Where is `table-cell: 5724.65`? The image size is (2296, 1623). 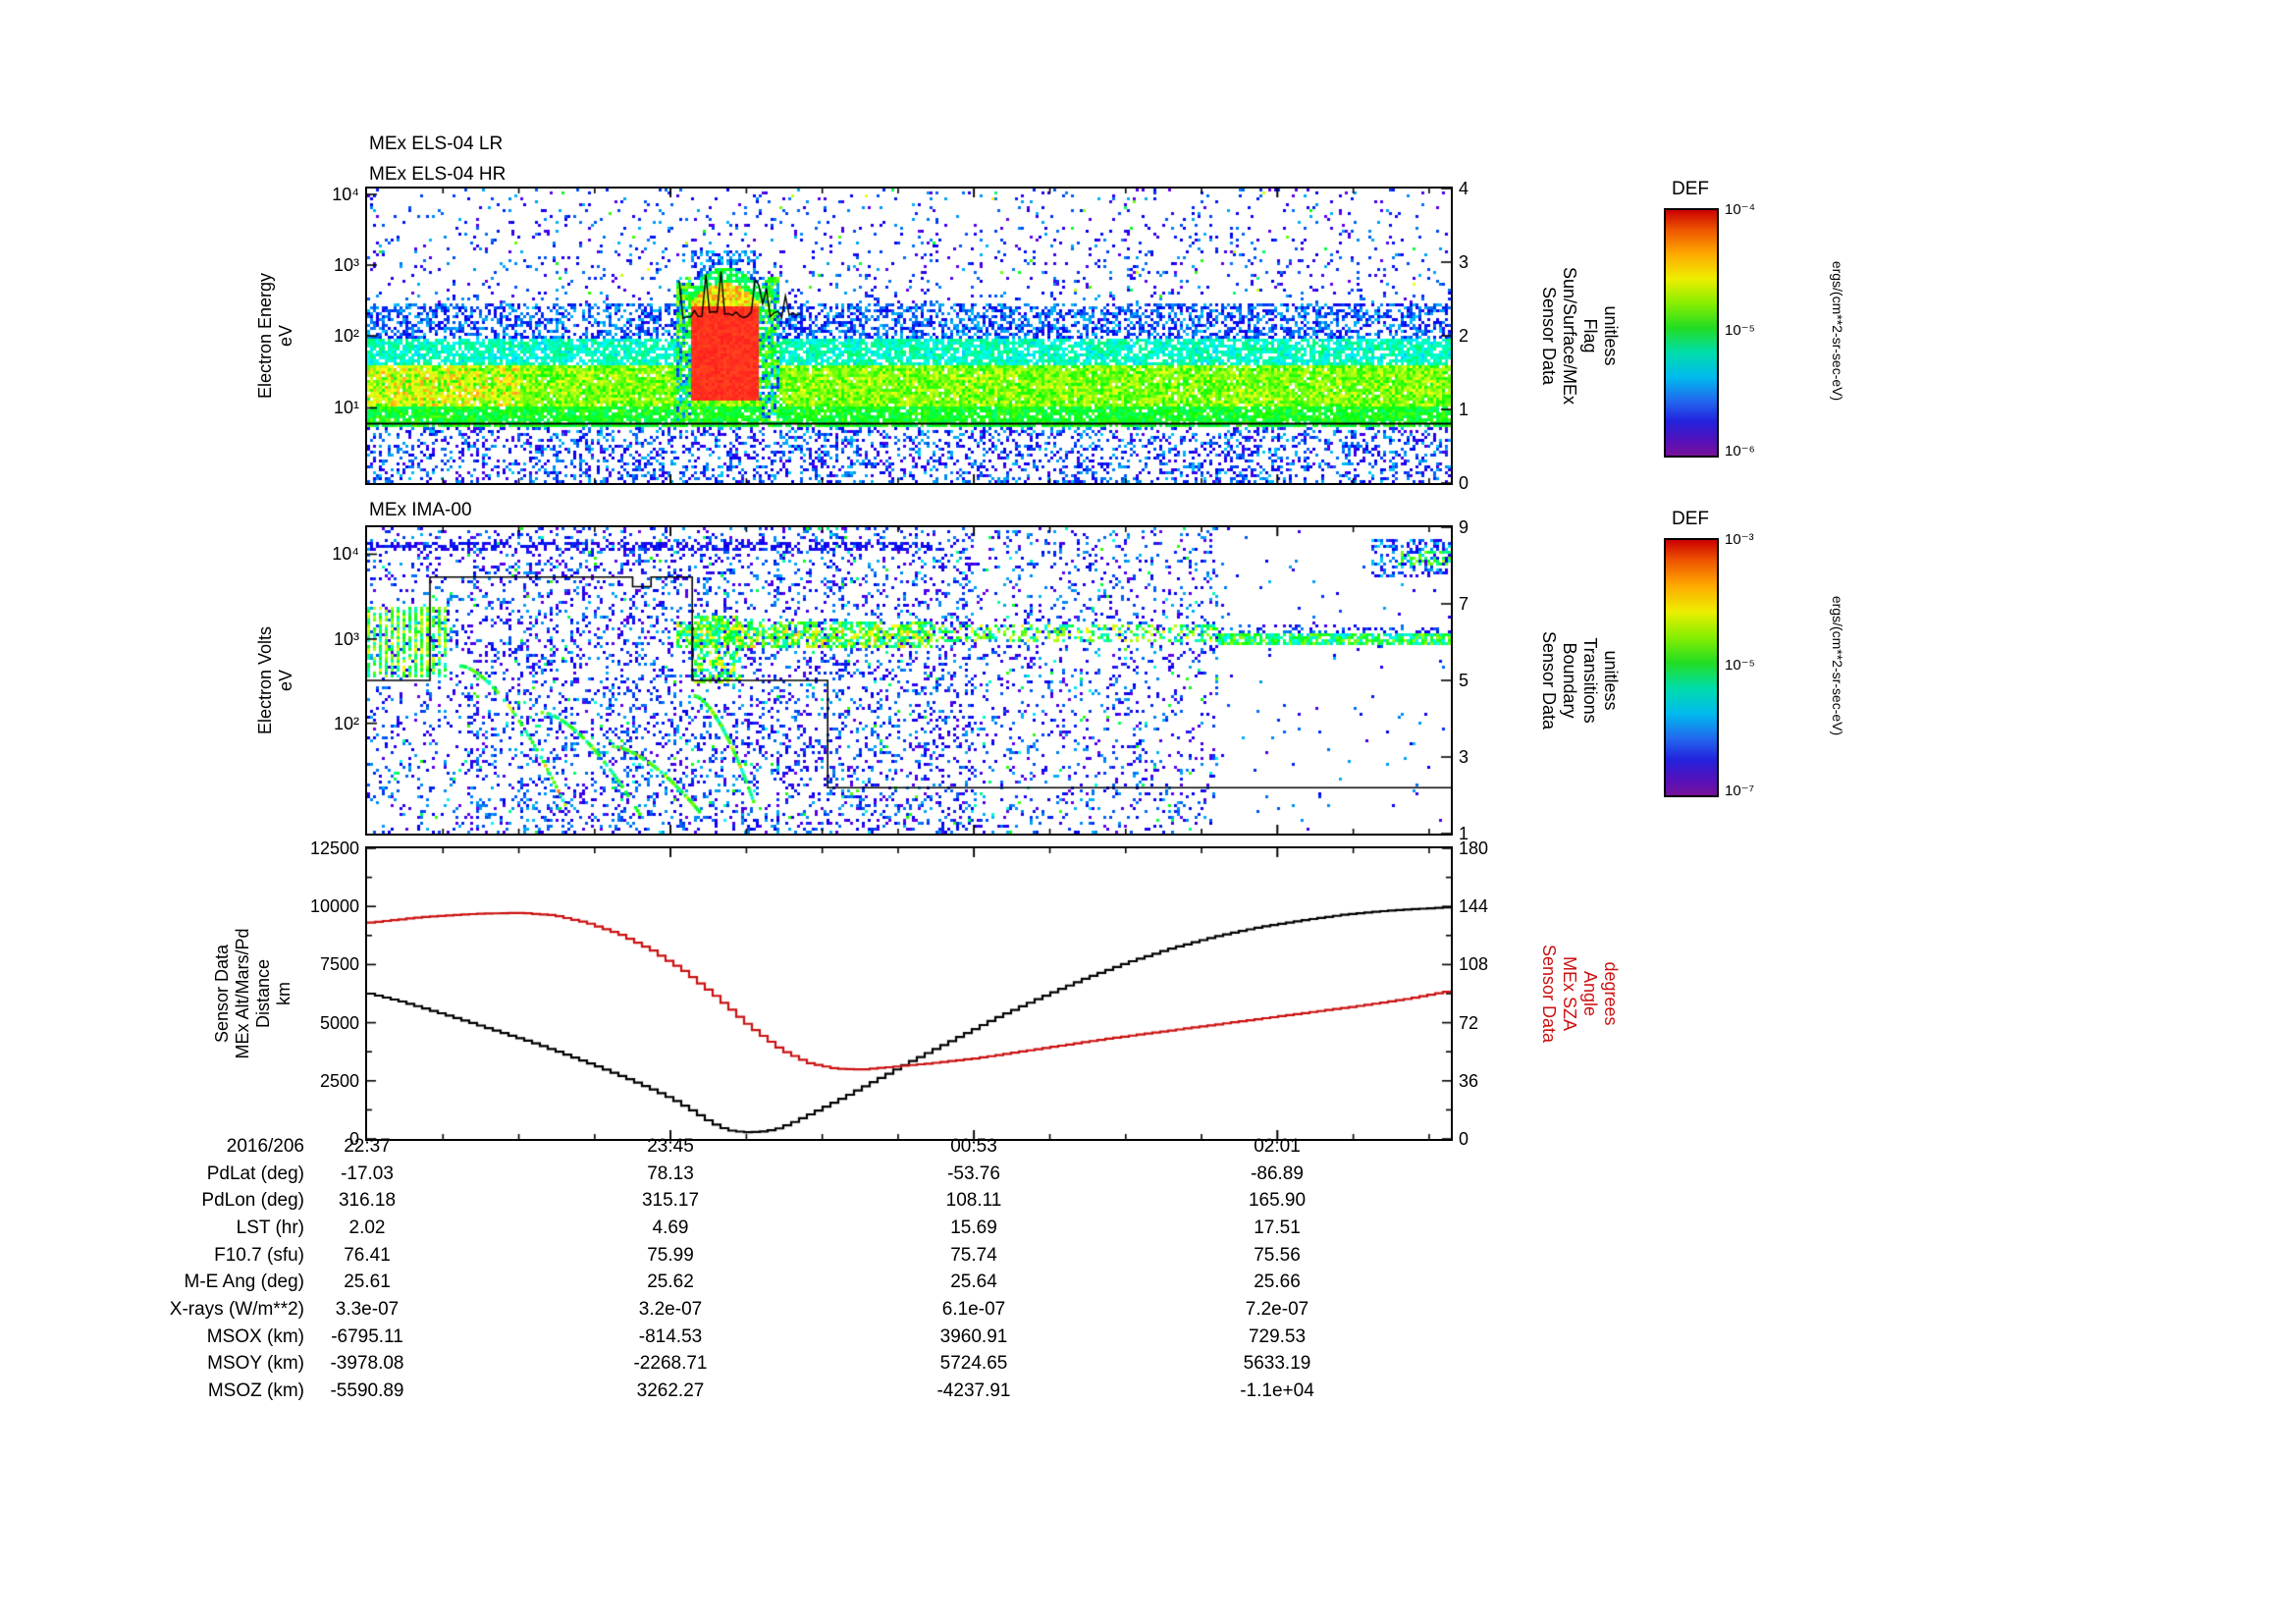
table-cell: 5724.65 is located at coordinates (974, 1364).